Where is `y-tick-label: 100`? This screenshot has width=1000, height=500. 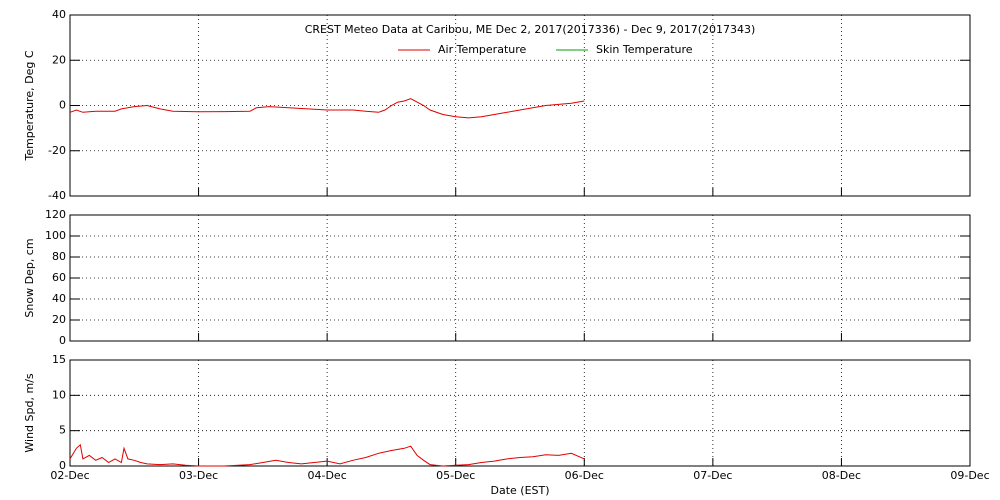 y-tick-label: 100 is located at coordinates (55, 235).